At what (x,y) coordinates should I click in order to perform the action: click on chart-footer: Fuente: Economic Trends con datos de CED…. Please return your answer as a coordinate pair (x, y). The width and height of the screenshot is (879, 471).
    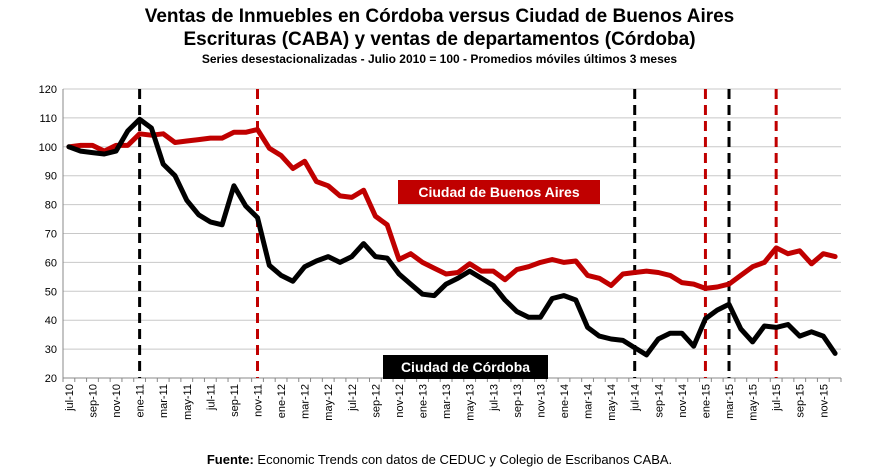
    Looking at the image, I should click on (439, 459).